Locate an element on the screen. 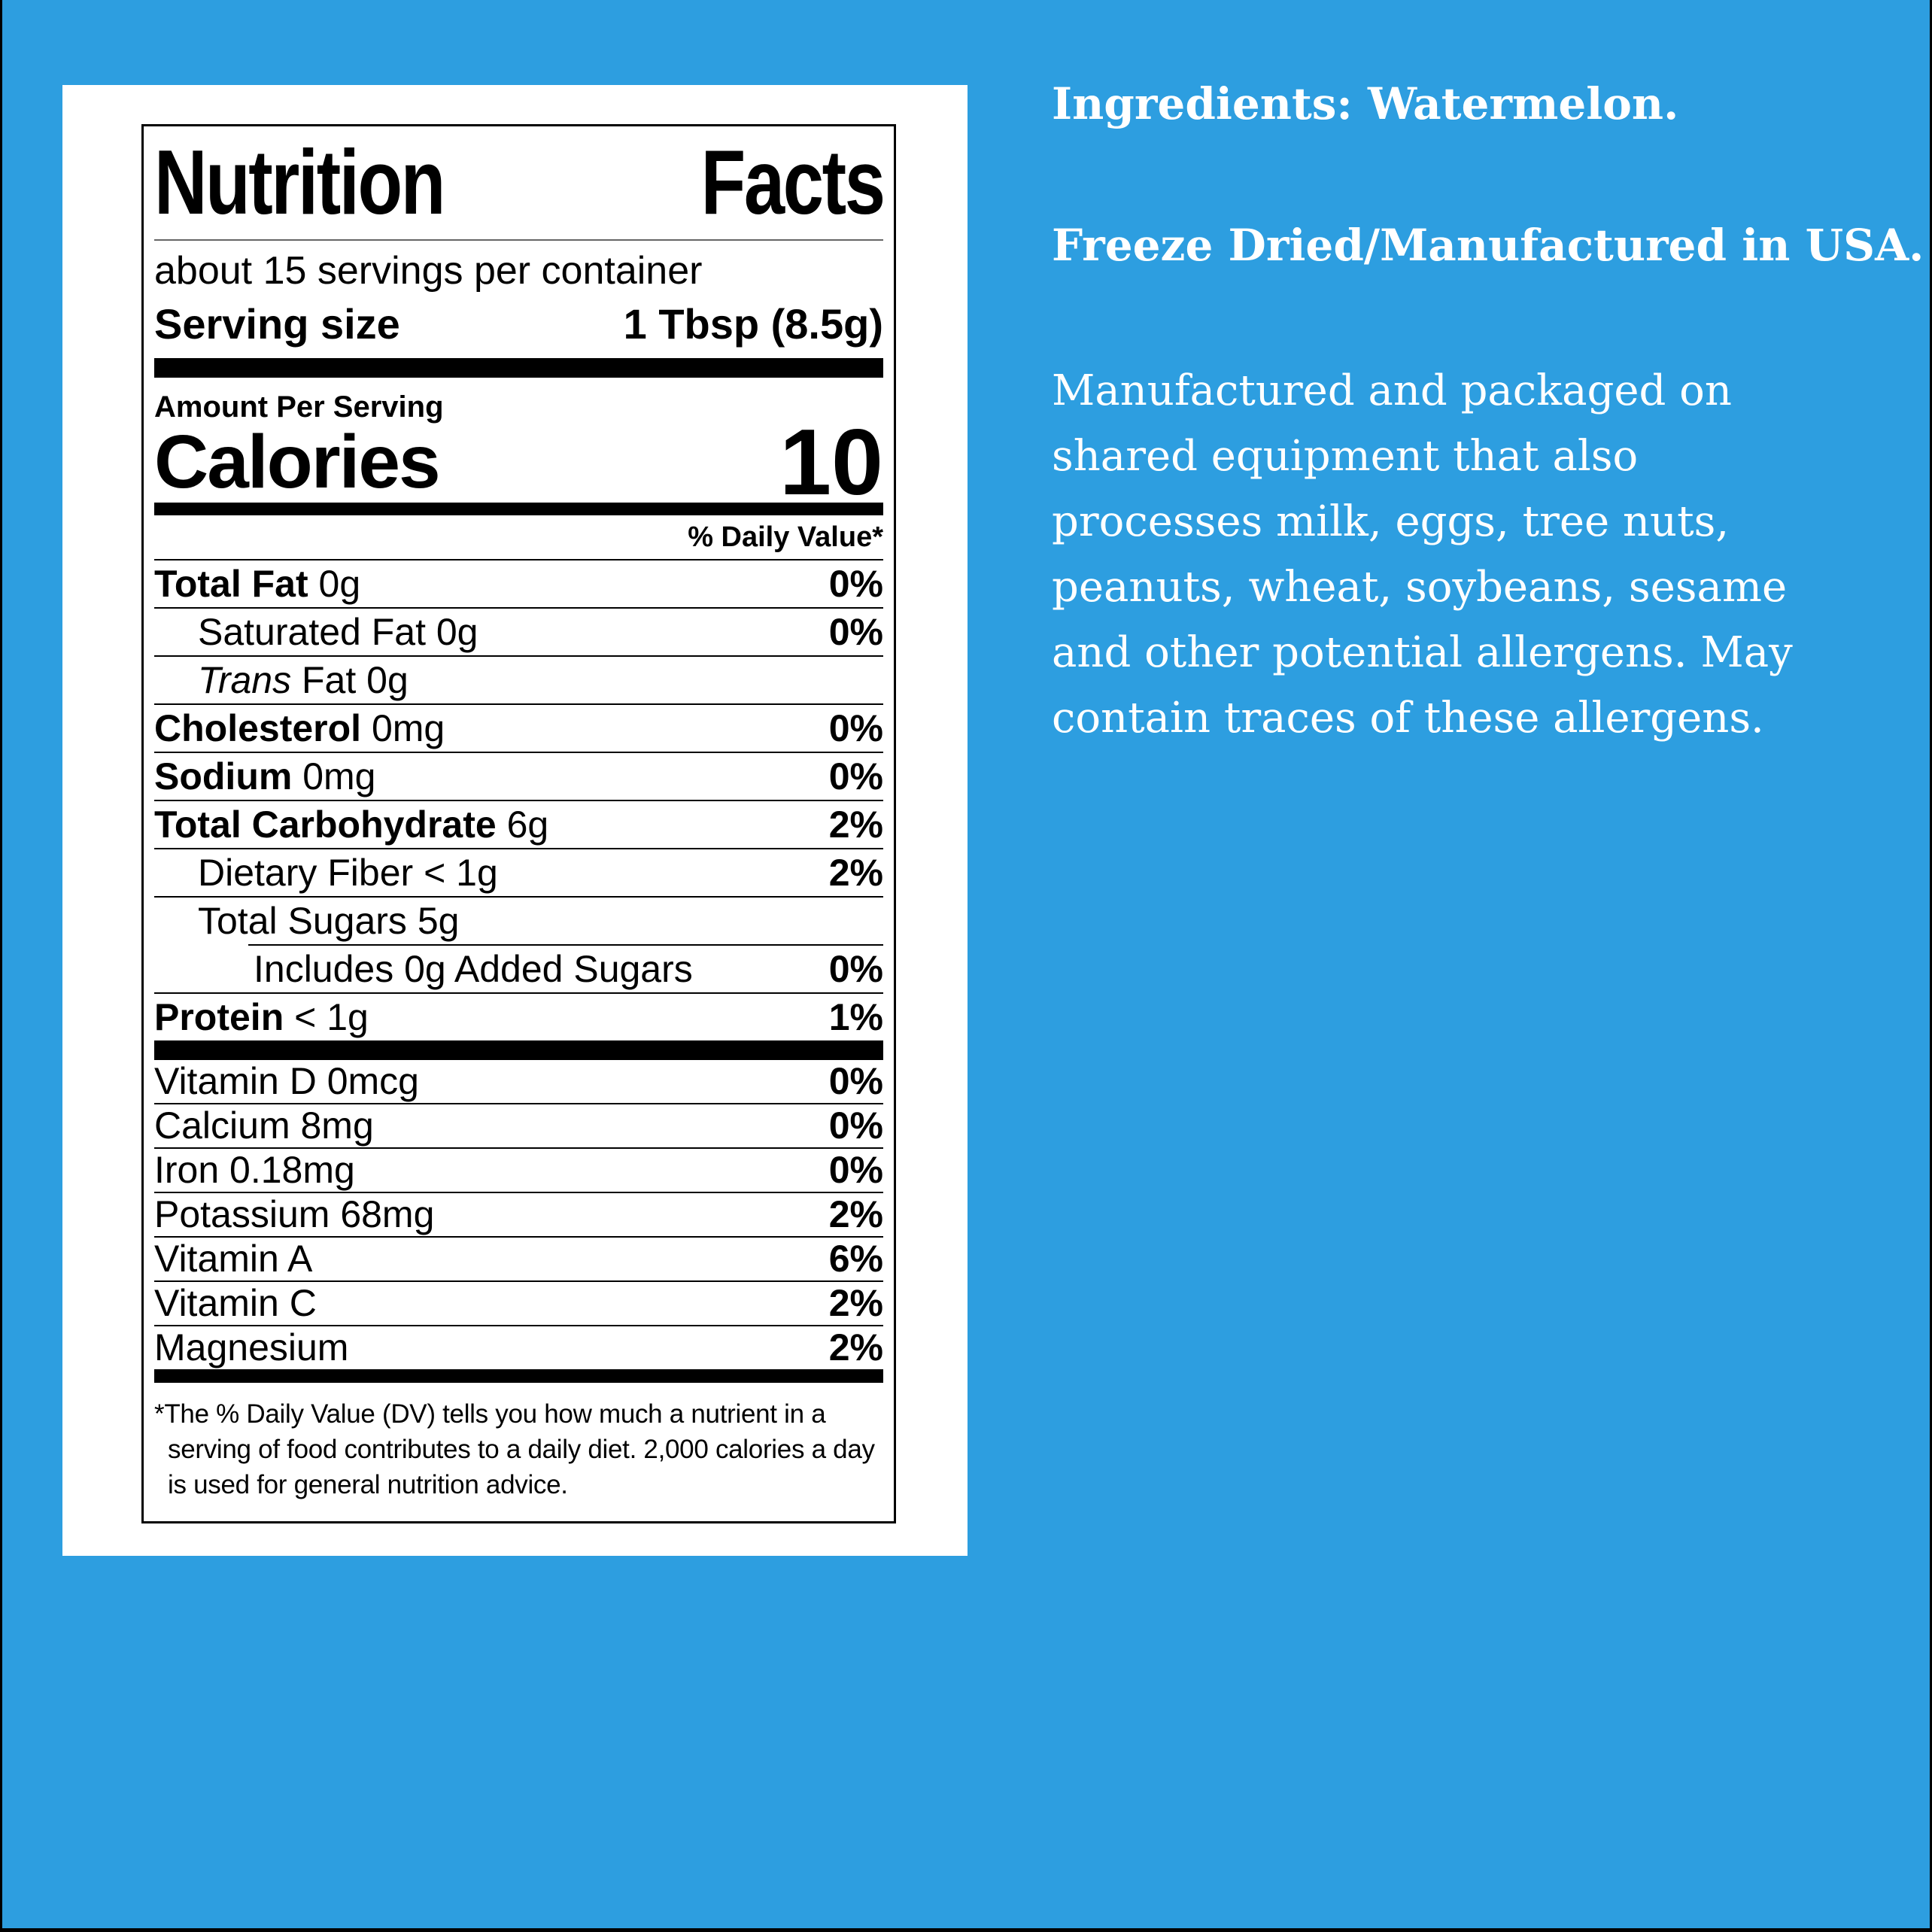 This screenshot has height=1932, width=1932. nutrient-row-added-sugars: Includes 0g Added Sugars 0% is located at coordinates (518, 970).